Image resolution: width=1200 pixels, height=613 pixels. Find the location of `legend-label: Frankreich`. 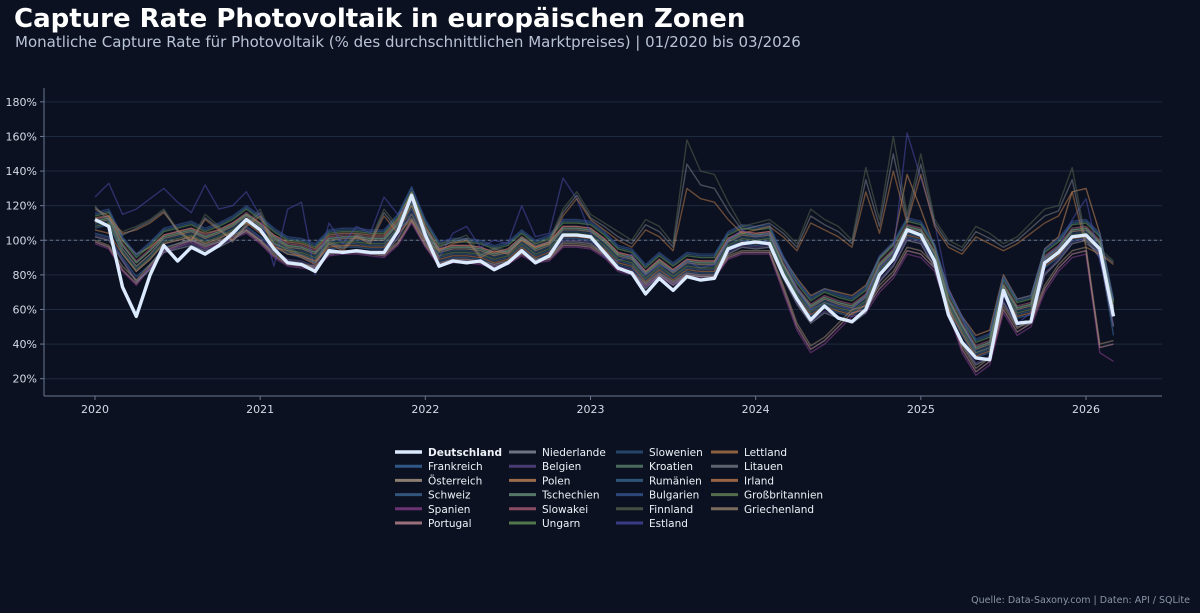

legend-label: Frankreich is located at coordinates (455, 467).